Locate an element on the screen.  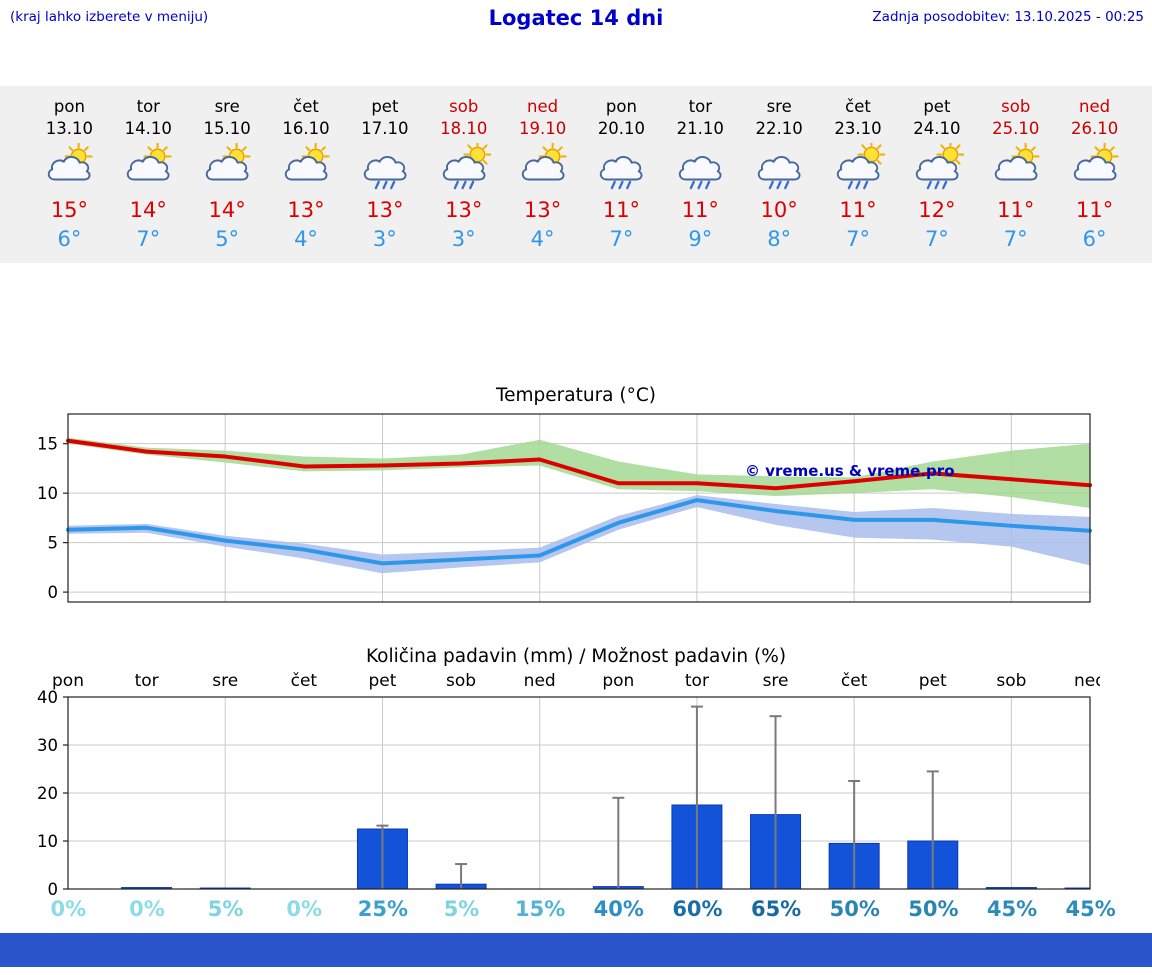
y-tick-label: 20 is located at coordinates (47, 793).